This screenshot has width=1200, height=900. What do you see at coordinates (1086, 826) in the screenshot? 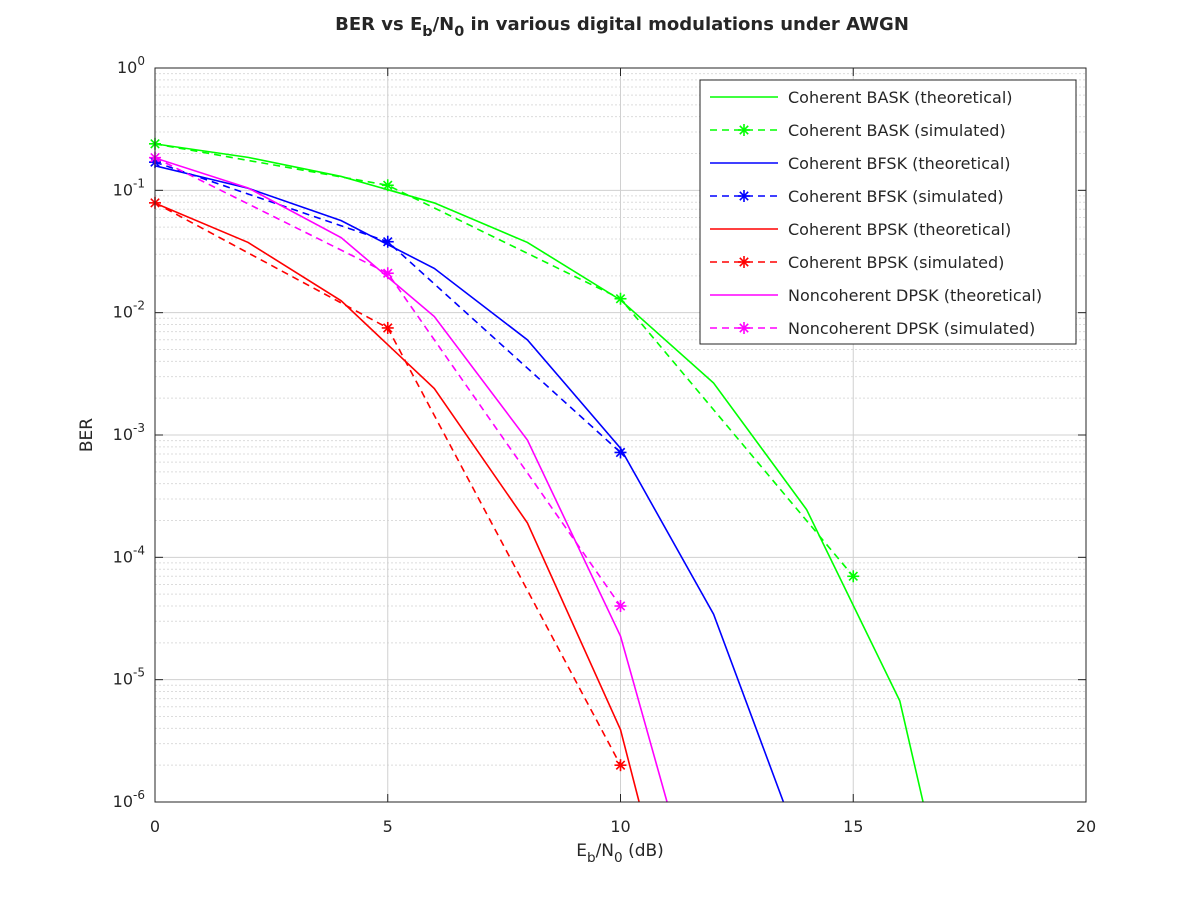
I see `x-tick-label: 20` at bounding box center [1086, 826].